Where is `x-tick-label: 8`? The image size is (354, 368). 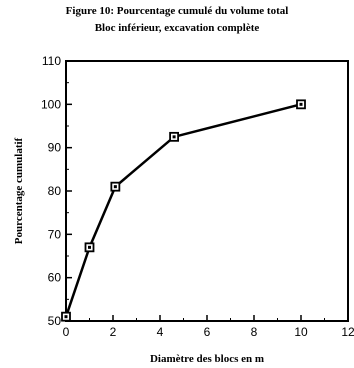
x-tick-label: 8 is located at coordinates (254, 332).